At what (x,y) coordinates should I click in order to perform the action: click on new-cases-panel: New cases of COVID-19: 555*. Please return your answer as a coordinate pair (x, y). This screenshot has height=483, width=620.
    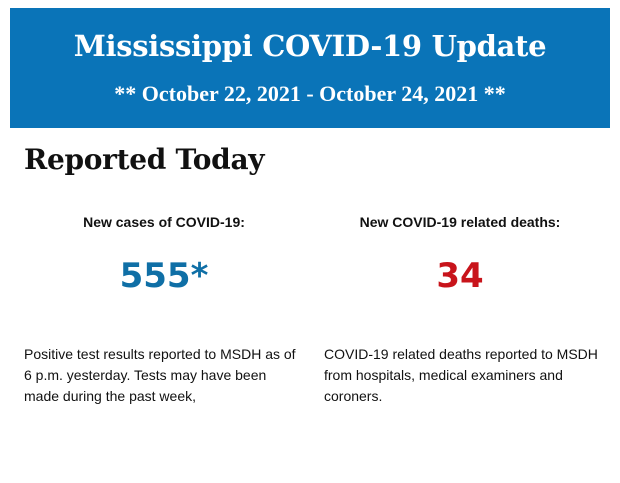
    Looking at the image, I should click on (164, 255).